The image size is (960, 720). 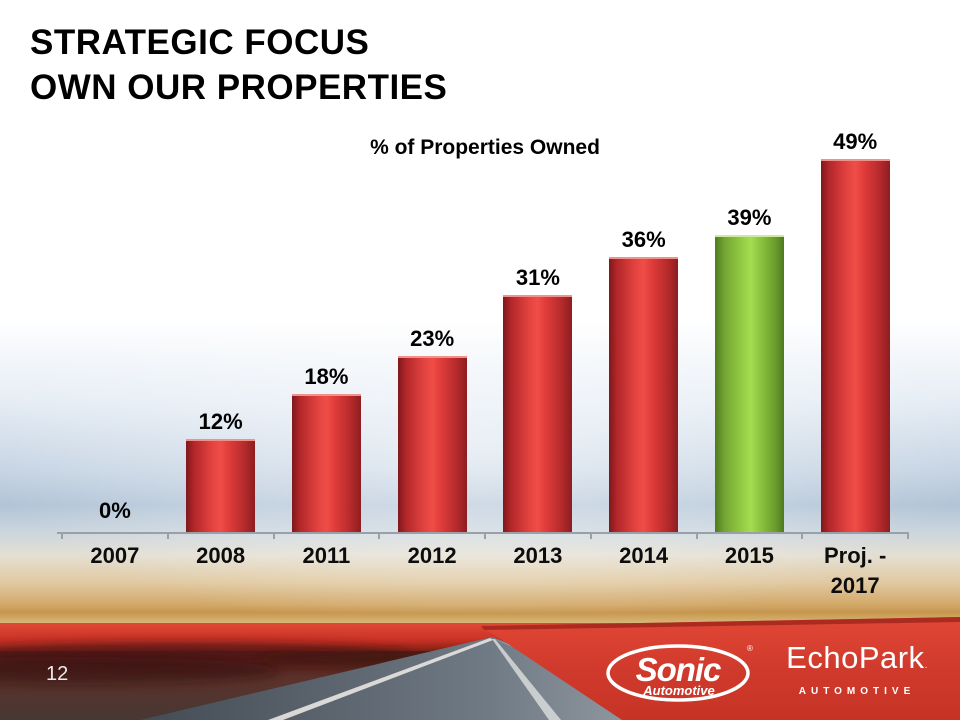 What do you see at coordinates (140, 671) in the screenshot?
I see `cloud-smear` at bounding box center [140, 671].